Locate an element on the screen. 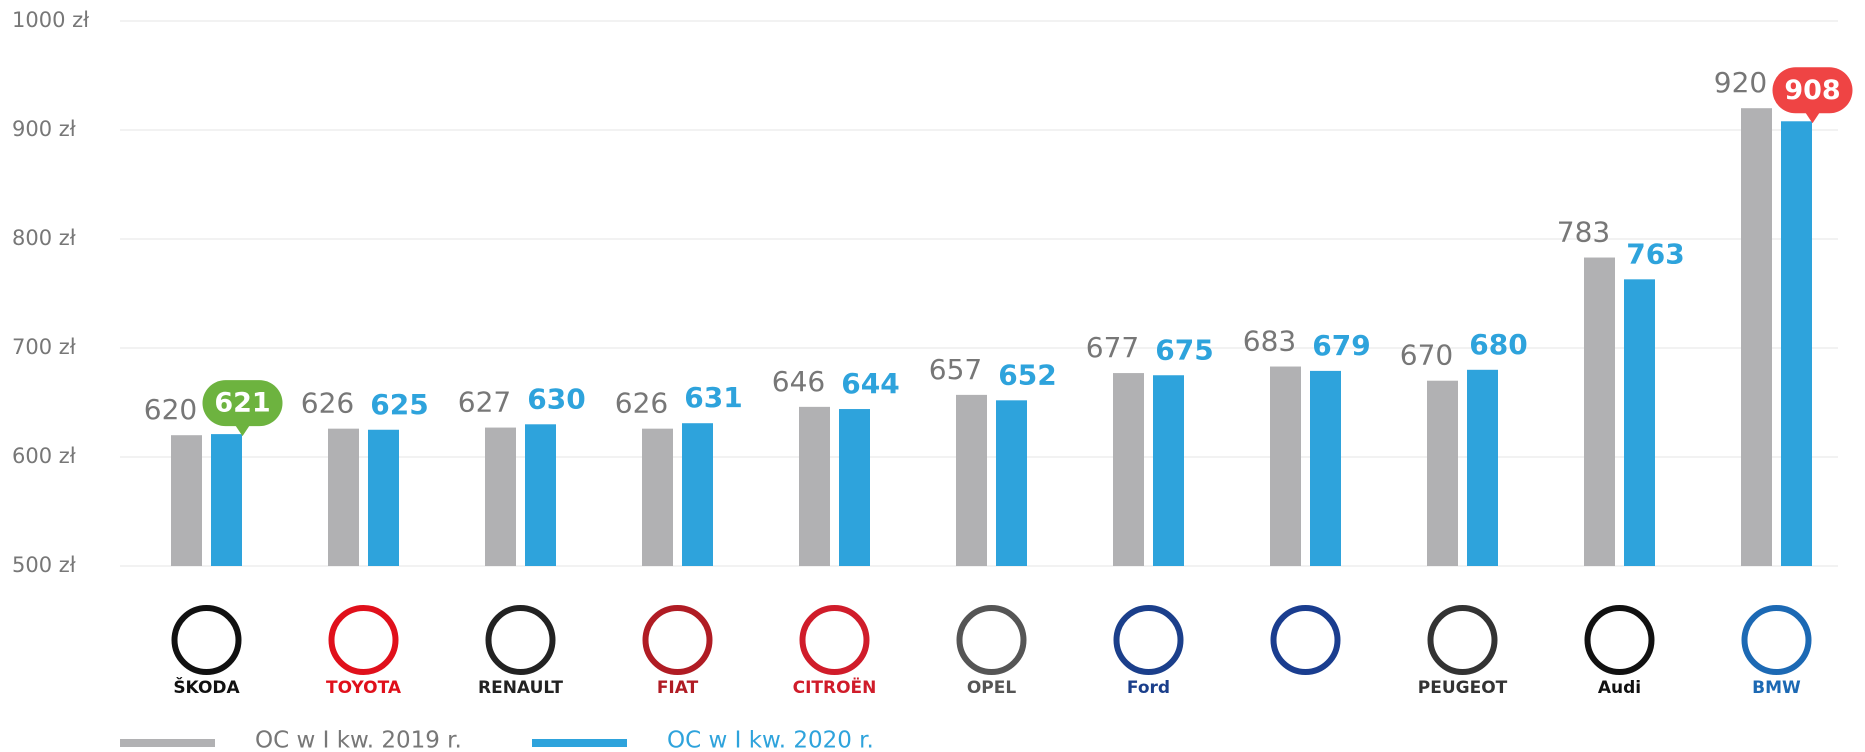 The height and width of the screenshot is (752, 1865). data-label: 620 is located at coordinates (170, 409).